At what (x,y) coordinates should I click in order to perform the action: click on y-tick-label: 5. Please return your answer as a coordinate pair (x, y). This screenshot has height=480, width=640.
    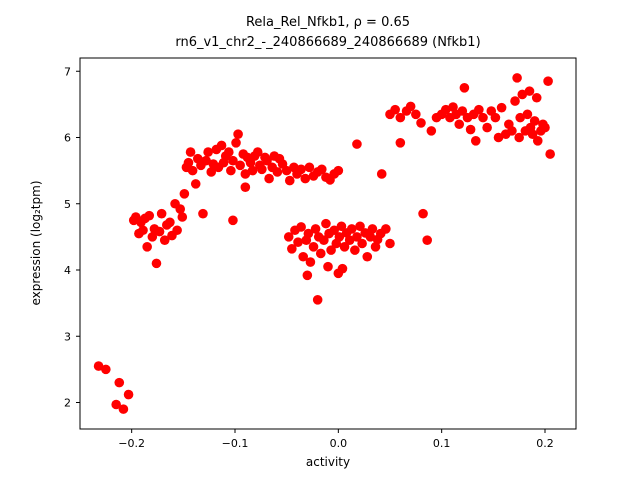
    Looking at the image, I should click on (67, 204).